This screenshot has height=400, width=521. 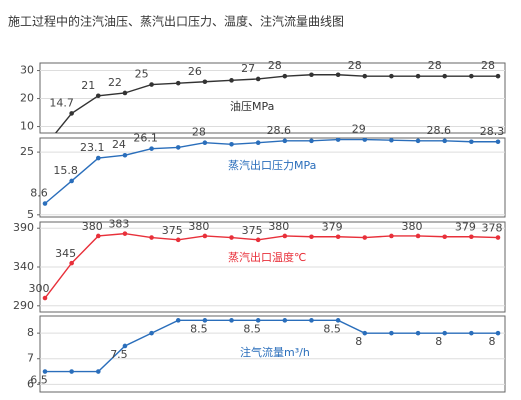 I want to click on data-label: 25, so click(x=142, y=74).